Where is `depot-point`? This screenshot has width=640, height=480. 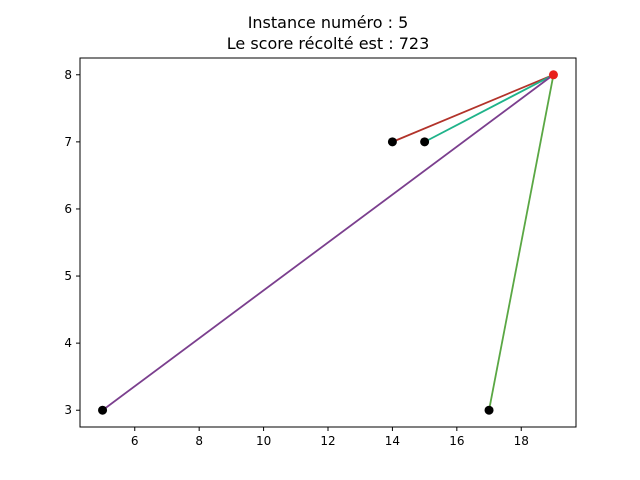 depot-point is located at coordinates (553, 75).